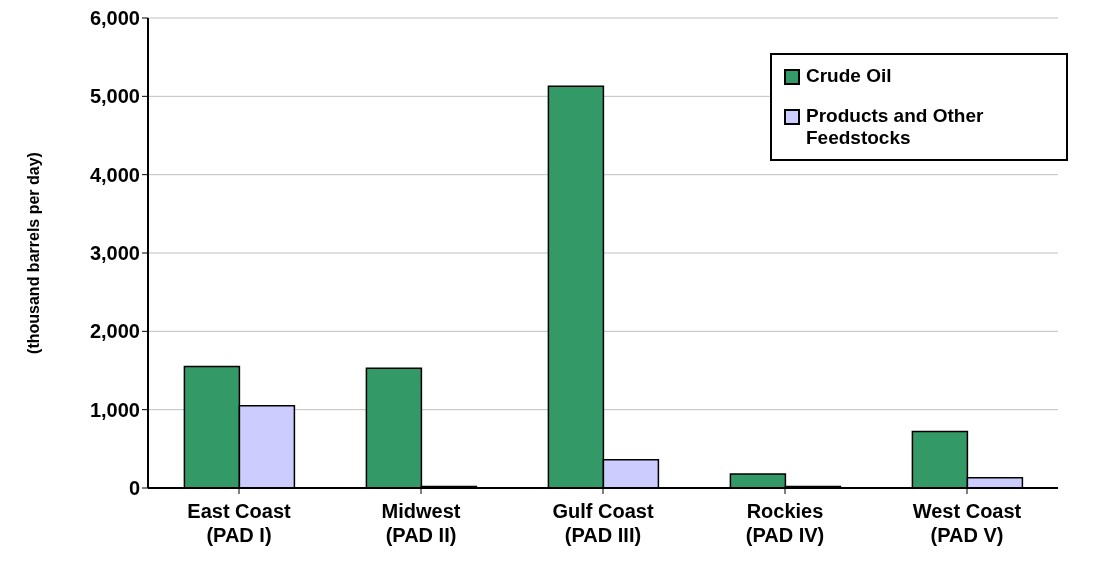 The width and height of the screenshot is (1097, 581). I want to click on x-tick-label: West Coast (PAD V), so click(967, 523).